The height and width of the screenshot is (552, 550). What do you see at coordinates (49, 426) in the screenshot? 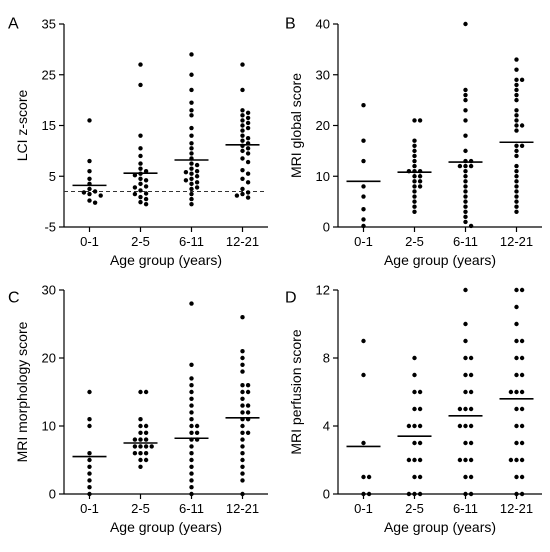
I see `y-tick-label: 10` at bounding box center [49, 426].